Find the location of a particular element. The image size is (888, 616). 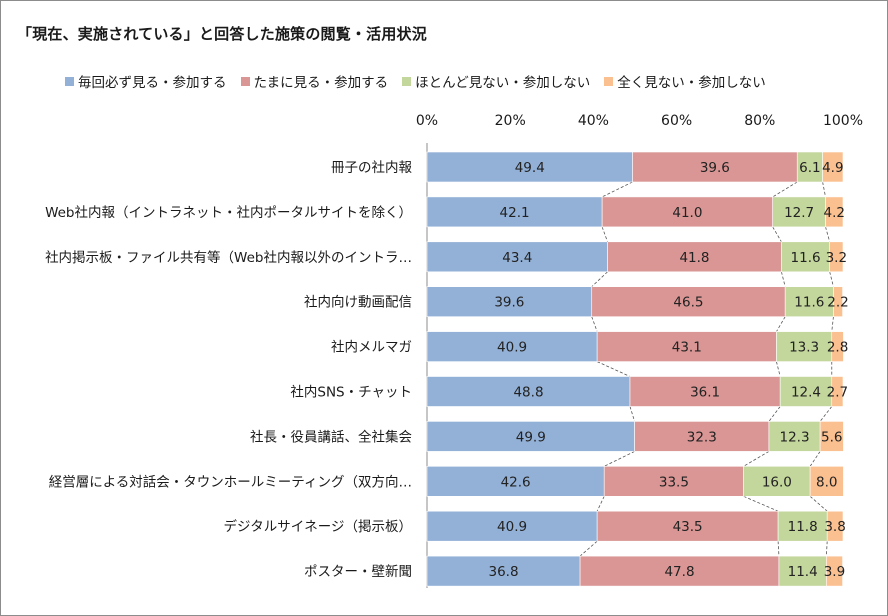

data-label-series-2: 41.0 is located at coordinates (687, 213).